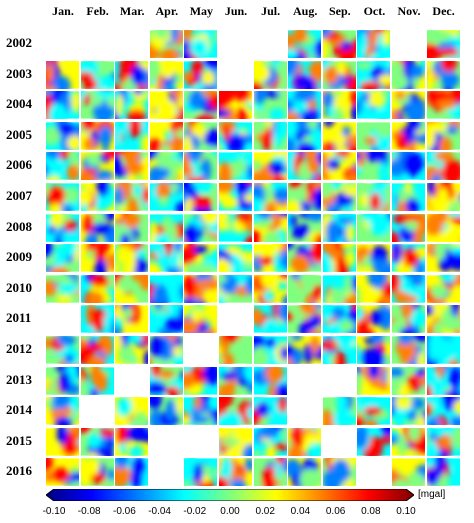 This screenshot has width=474, height=523. I want to click on month-label: Feb., so click(97, 11).